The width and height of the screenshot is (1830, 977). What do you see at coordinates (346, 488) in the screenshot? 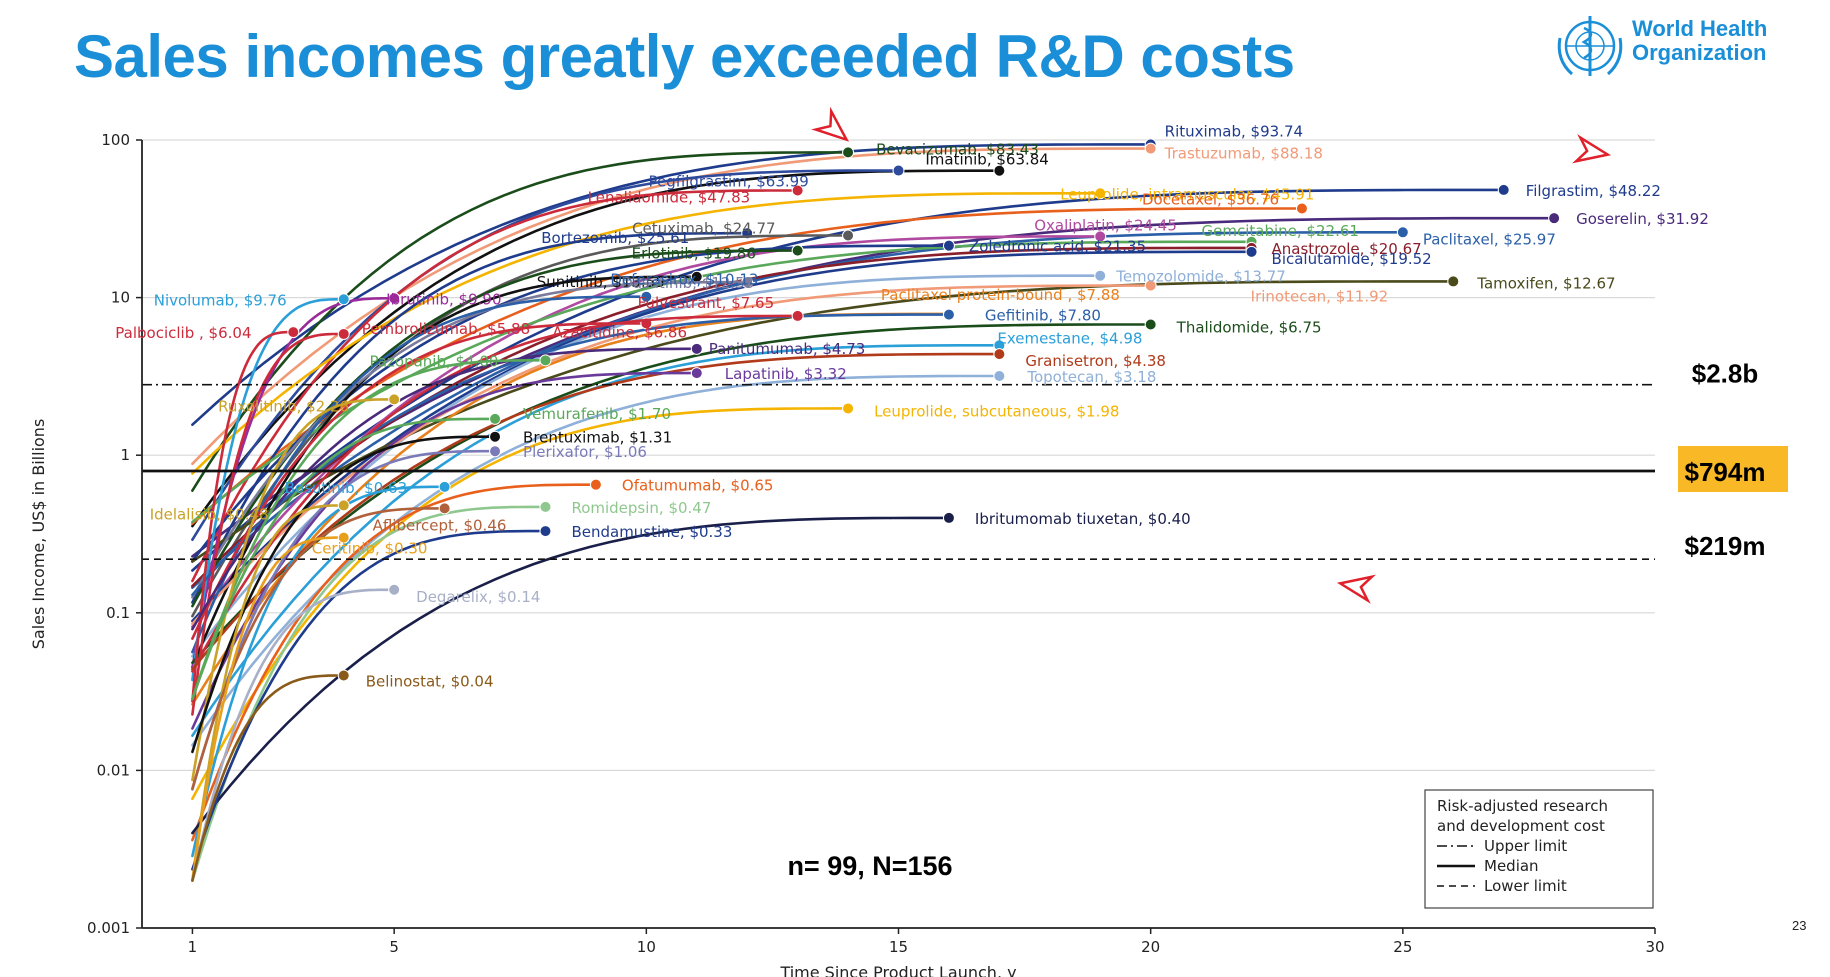
I see `series-label: Bosutinib, $0.63` at bounding box center [346, 488].